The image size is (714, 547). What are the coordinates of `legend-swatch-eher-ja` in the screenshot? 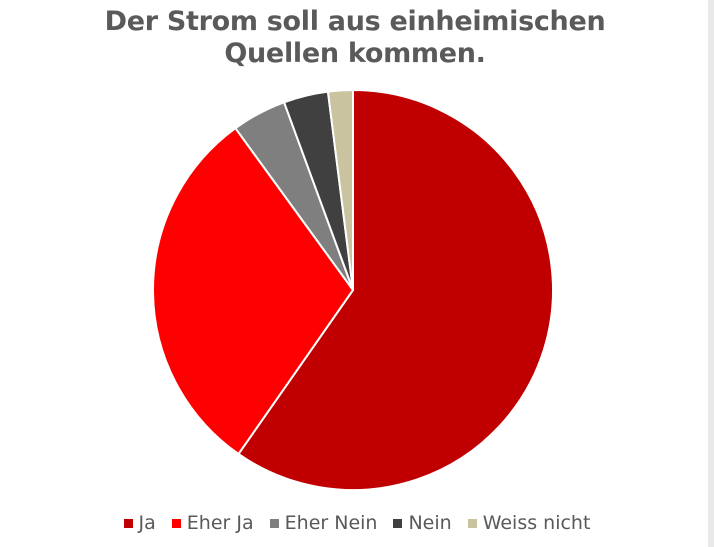 It's located at (176, 523).